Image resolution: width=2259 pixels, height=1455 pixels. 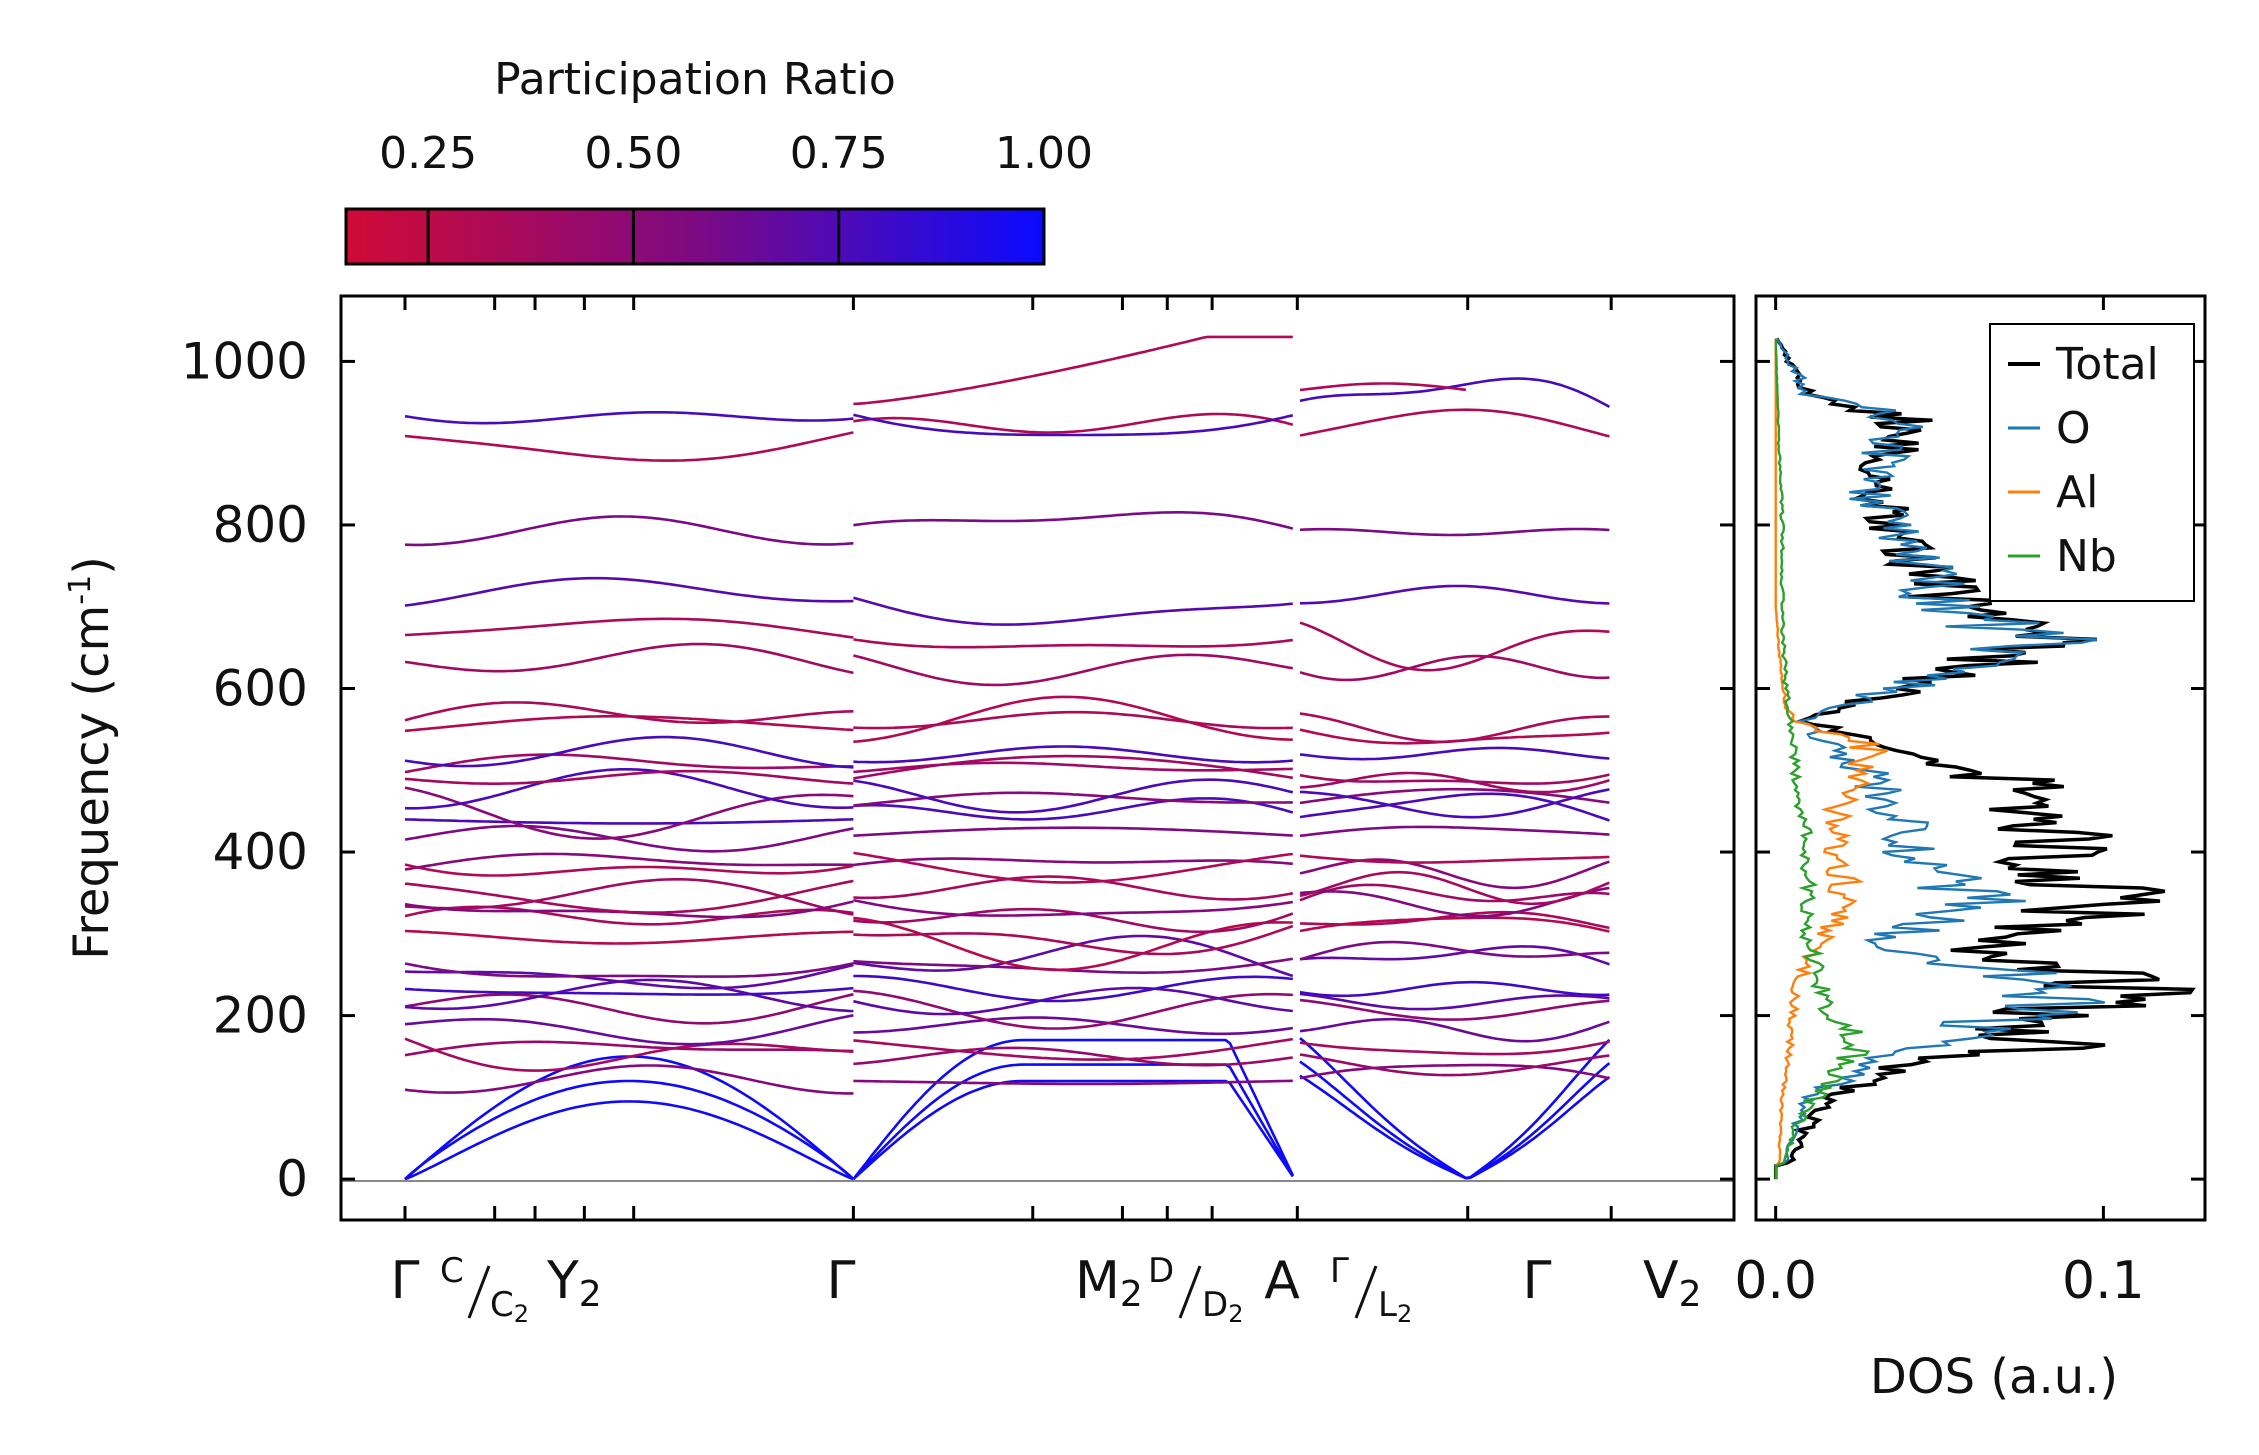 I want to click on dos-series-o, so click(x=1939, y=758).